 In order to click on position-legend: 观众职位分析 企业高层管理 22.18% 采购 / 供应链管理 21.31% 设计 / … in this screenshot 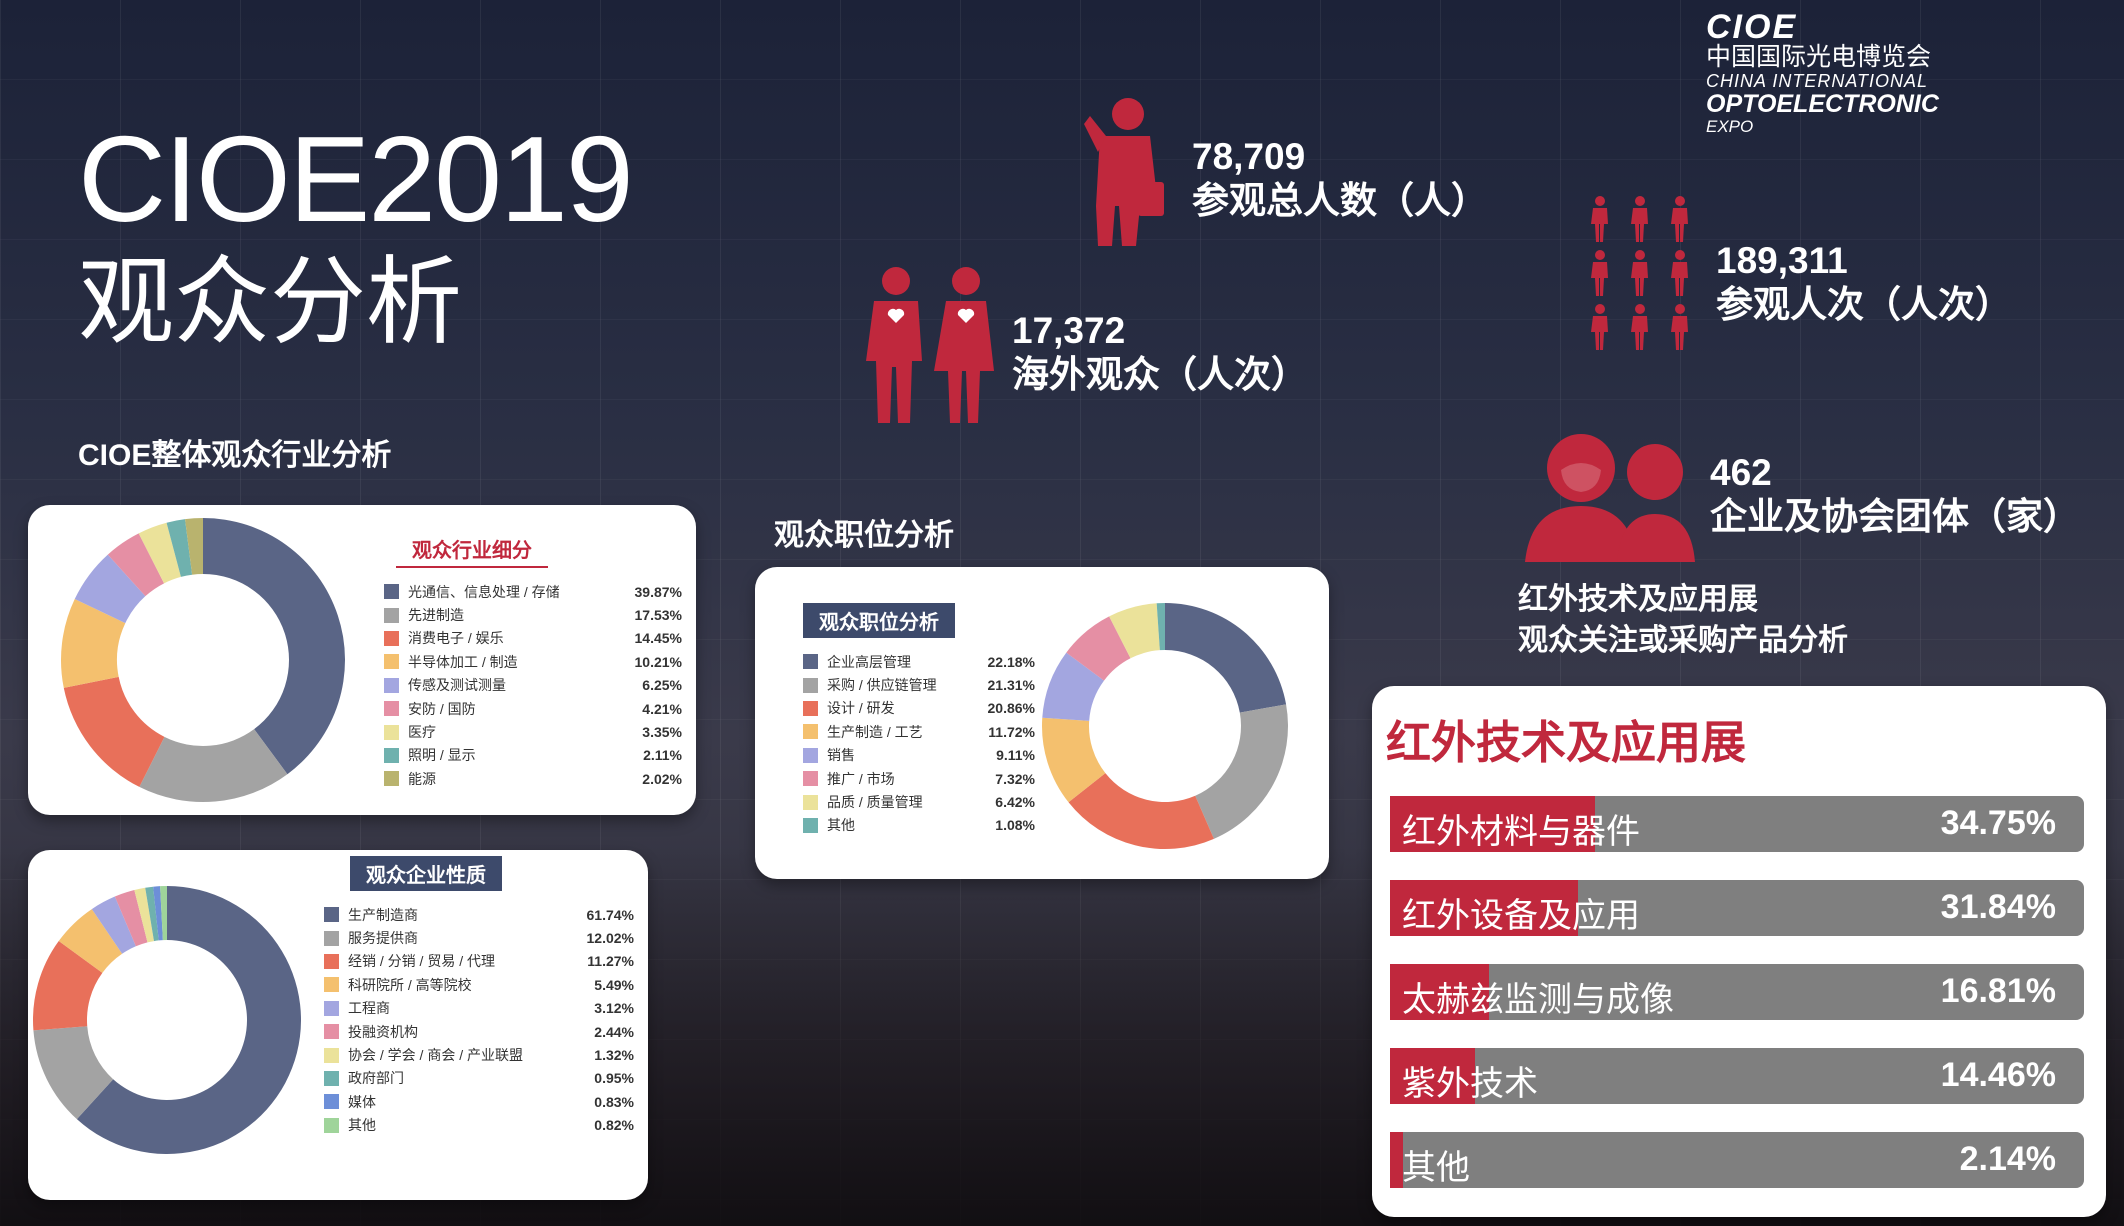, I will do `click(919, 720)`.